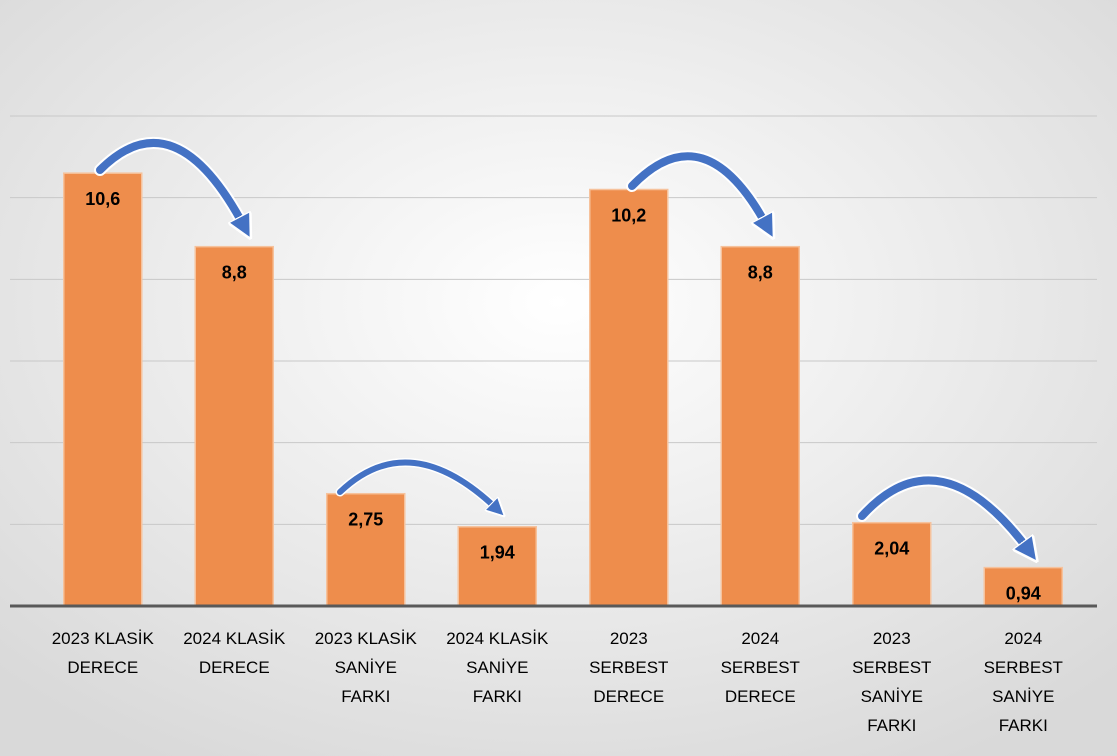 This screenshot has height=756, width=1117. What do you see at coordinates (366, 667) in the screenshot?
I see `x-tick-label: 2023 KLASİK SANİYE FARKI` at bounding box center [366, 667].